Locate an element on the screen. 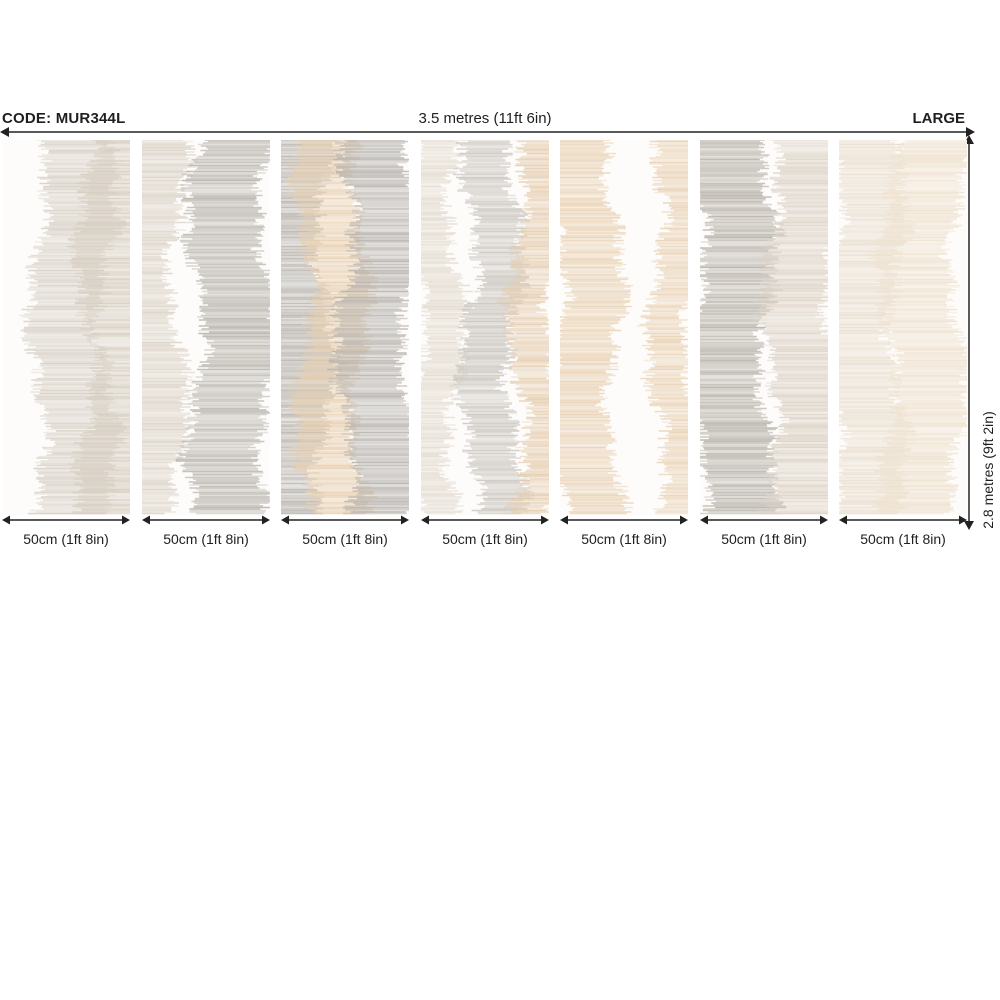 Image resolution: width=1000 pixels, height=1000 pixels. total-width-arrow is located at coordinates (487, 132).